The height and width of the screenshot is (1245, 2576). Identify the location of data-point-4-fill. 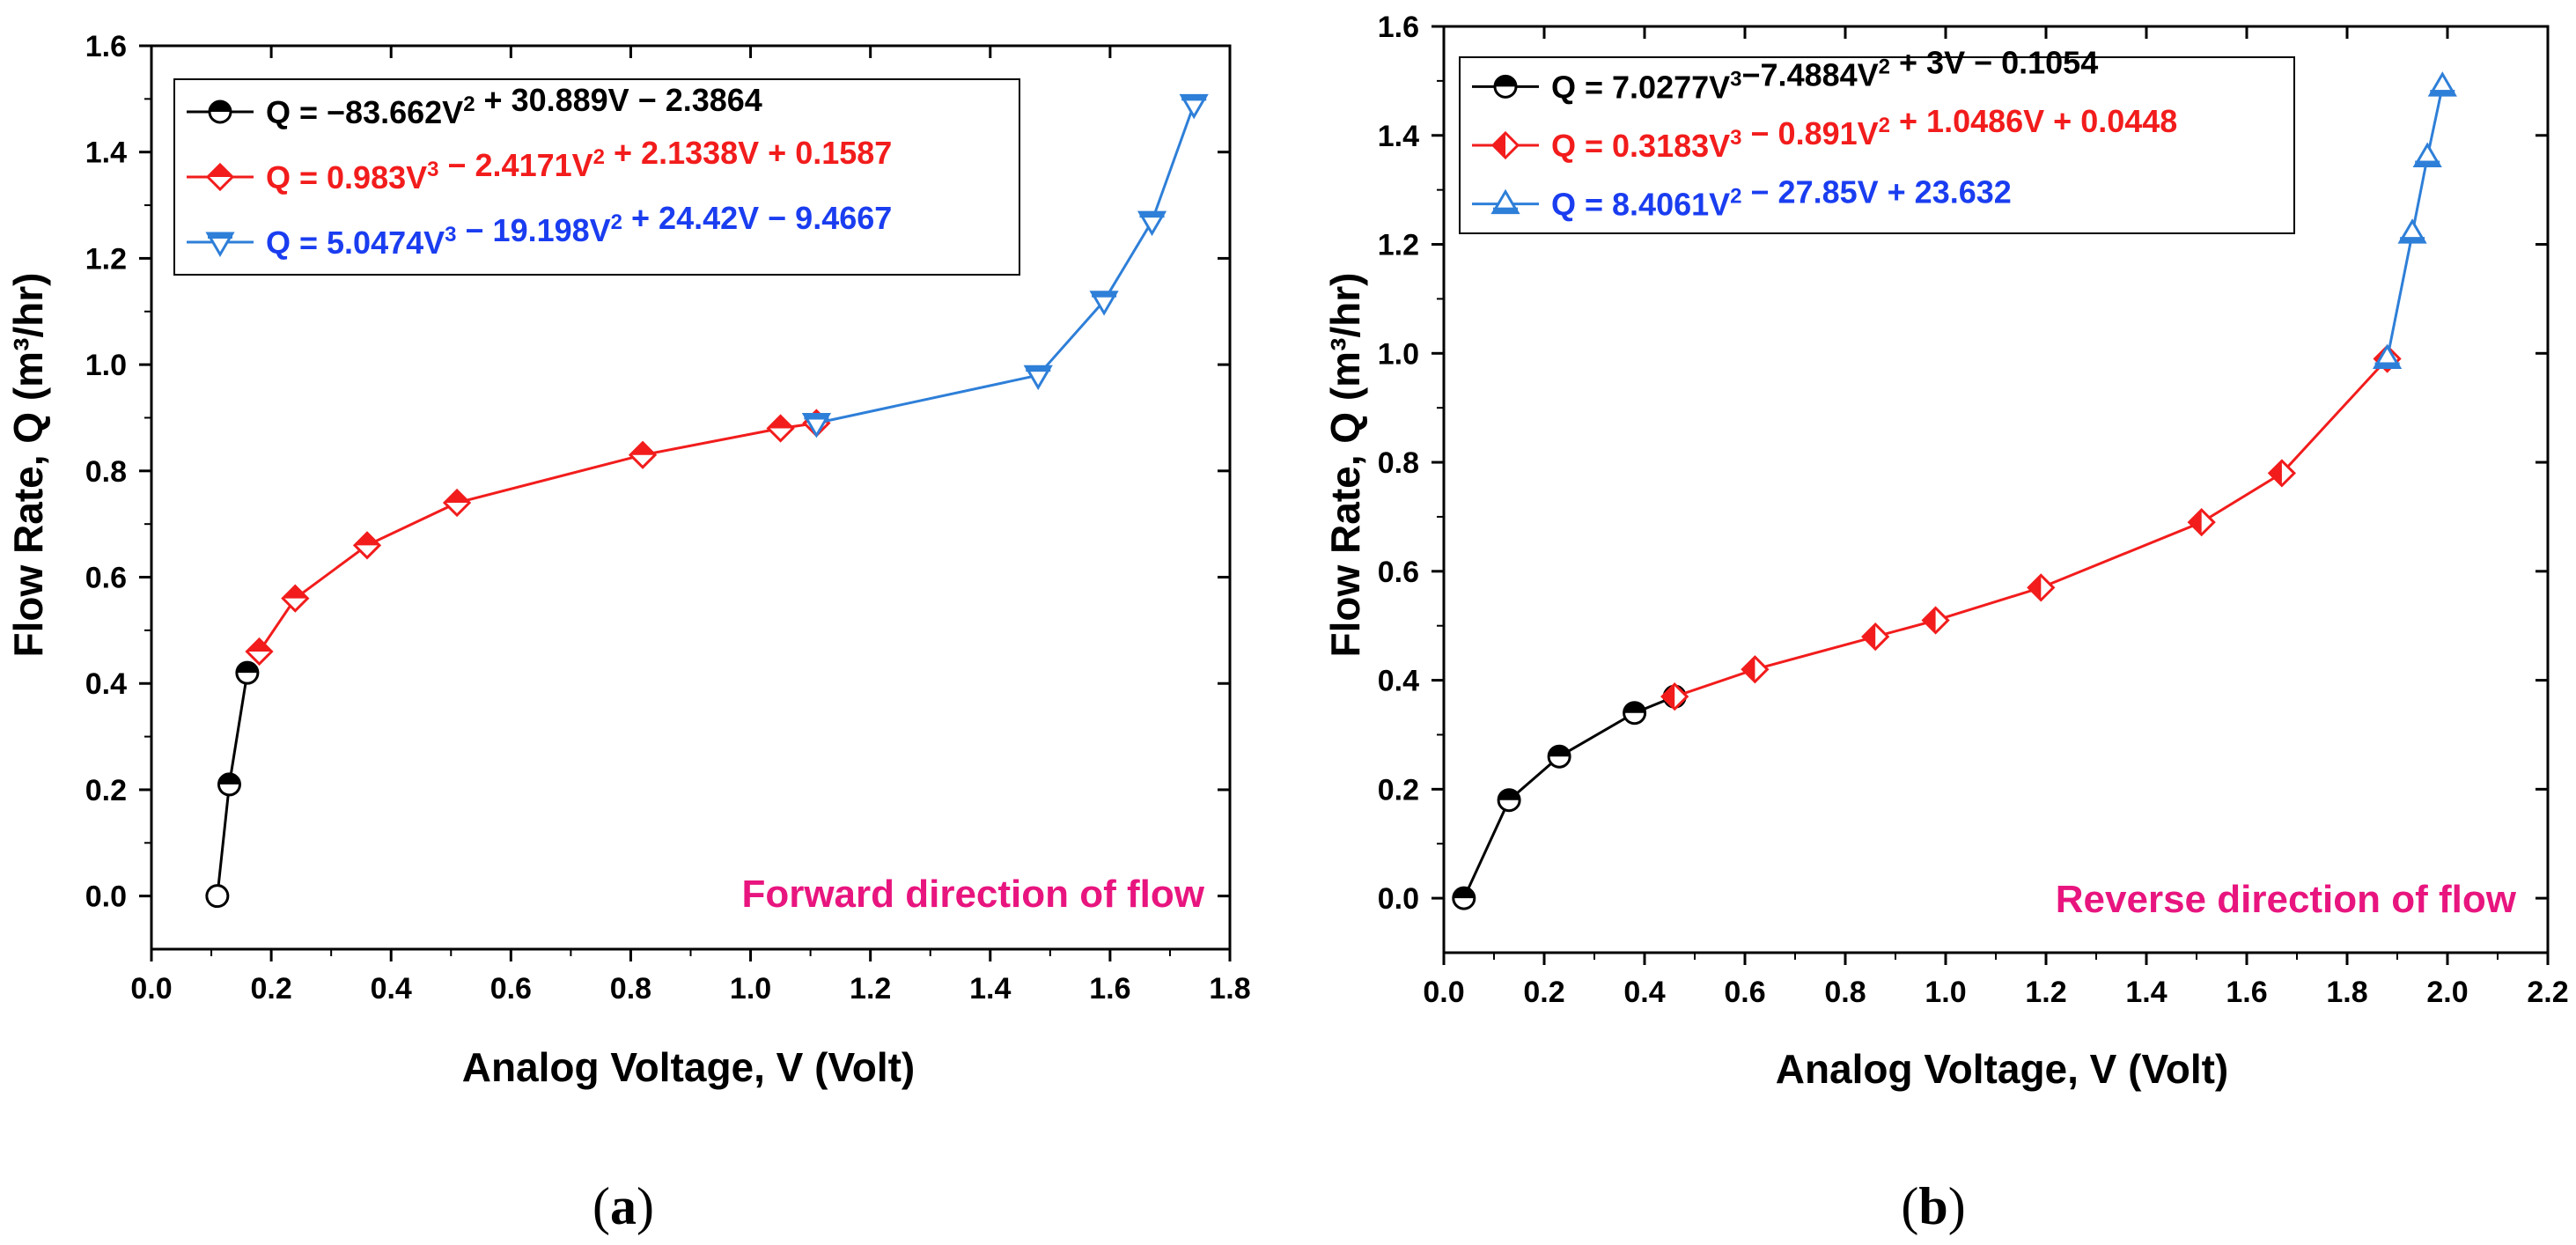
(1194, 98).